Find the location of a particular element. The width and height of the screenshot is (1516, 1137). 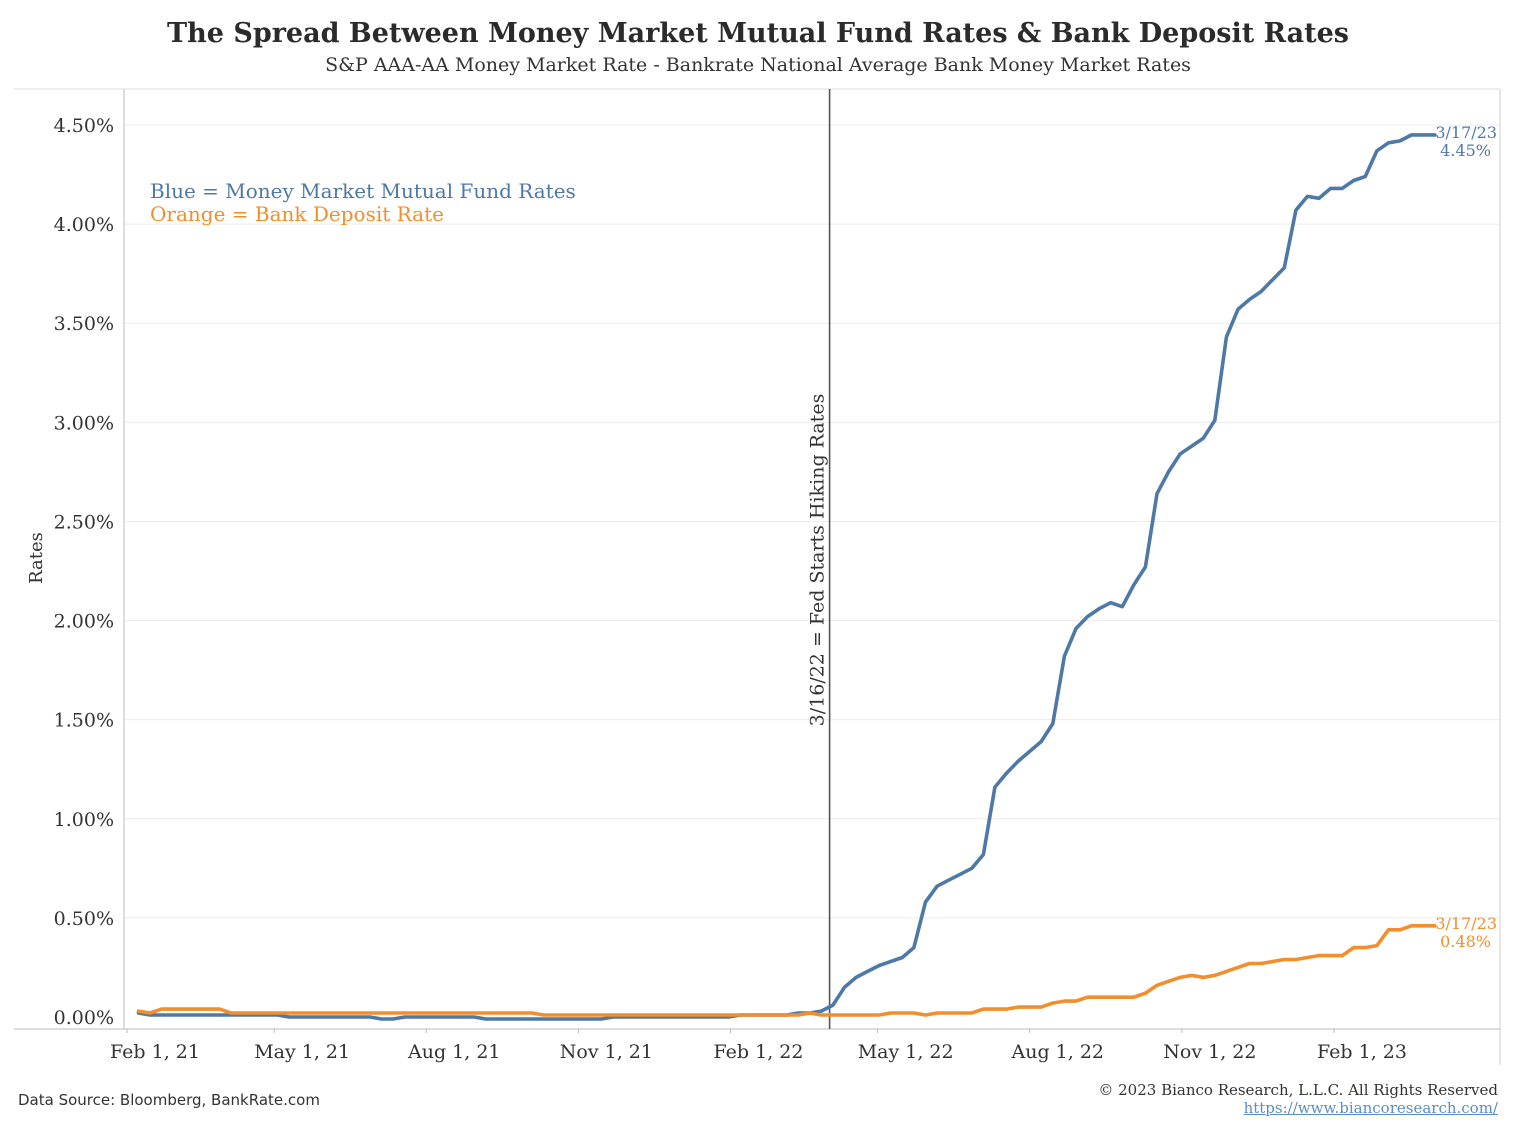

x-tick-label: Aug 1, 22 is located at coordinates (1058, 1052).